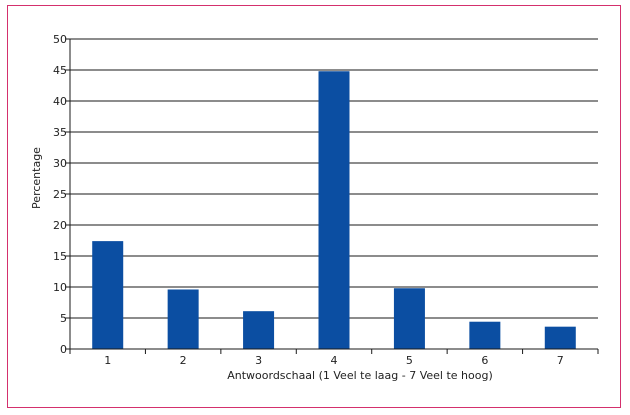 This screenshot has height=415, width=630. What do you see at coordinates (60, 287) in the screenshot?
I see `y-tick-label: 10` at bounding box center [60, 287].